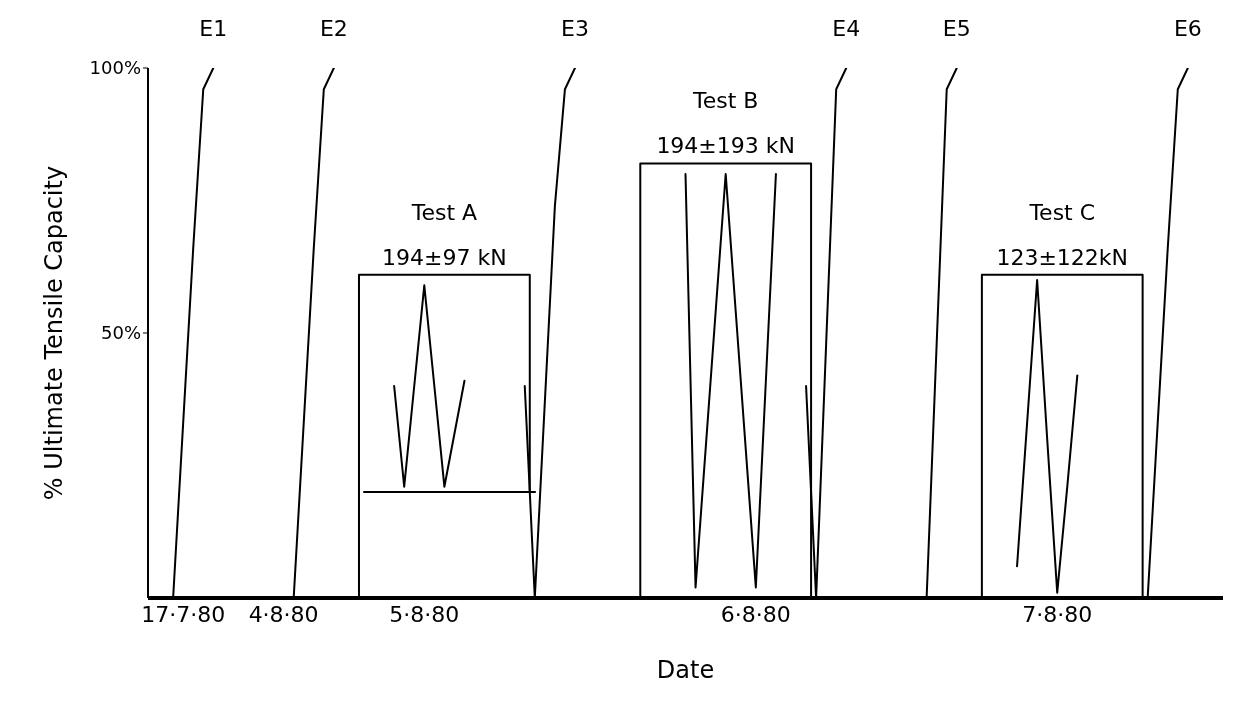  What do you see at coordinates (755, 614) in the screenshot?
I see `x-tick-label: 6·8·80` at bounding box center [755, 614].